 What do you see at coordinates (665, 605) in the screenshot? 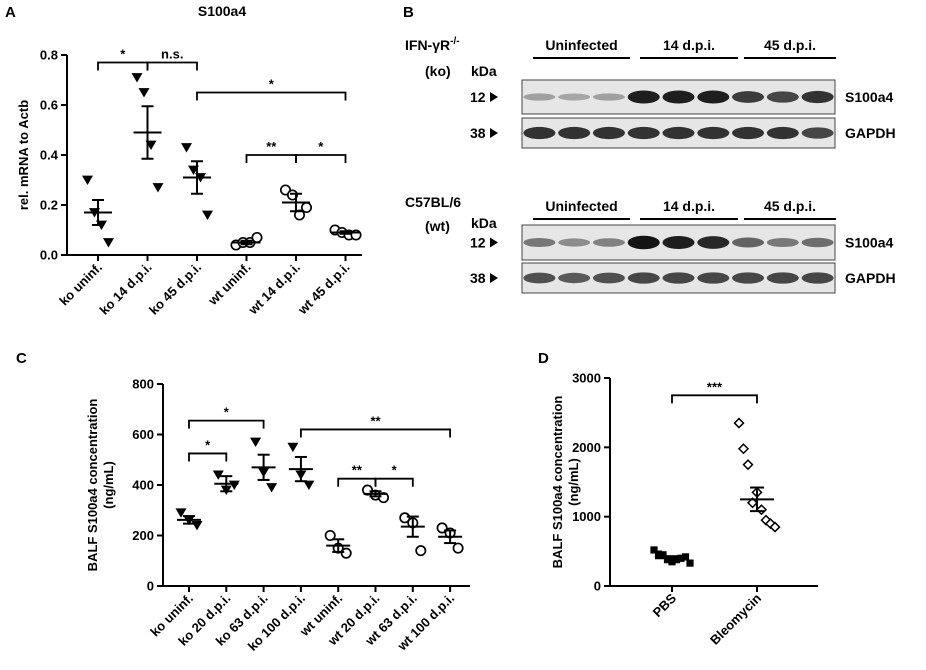
I see `x-category-label: PBS` at bounding box center [665, 605].